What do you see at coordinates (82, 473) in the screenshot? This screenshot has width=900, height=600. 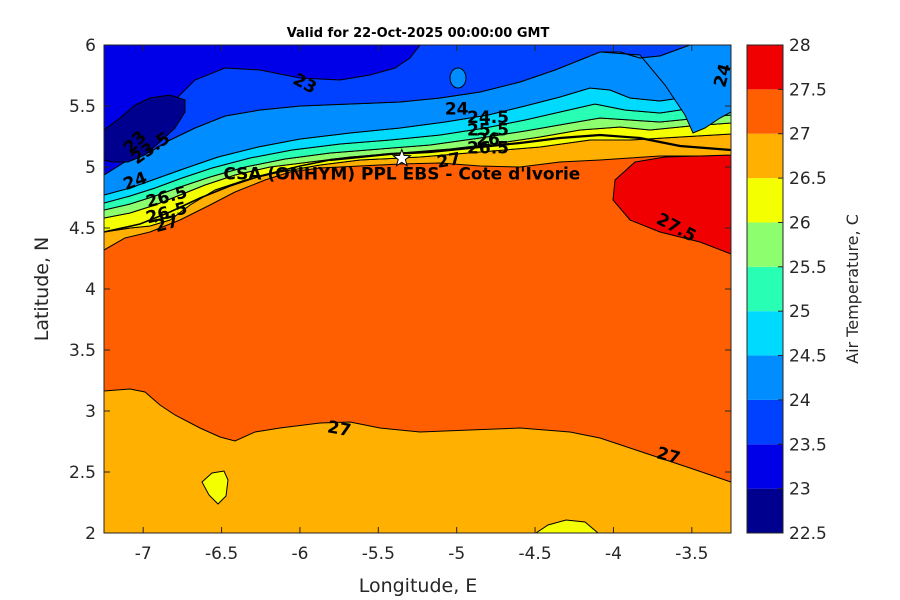 I see `y-tick-label: 2.5` at bounding box center [82, 473].